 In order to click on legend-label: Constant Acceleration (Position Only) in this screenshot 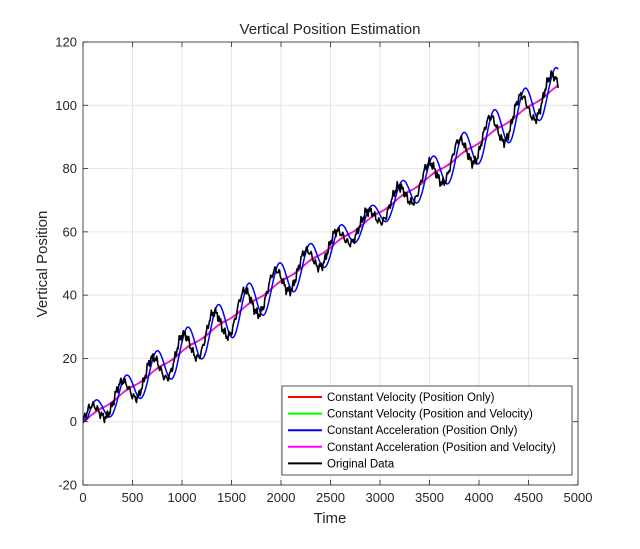, I will do `click(422, 431)`.